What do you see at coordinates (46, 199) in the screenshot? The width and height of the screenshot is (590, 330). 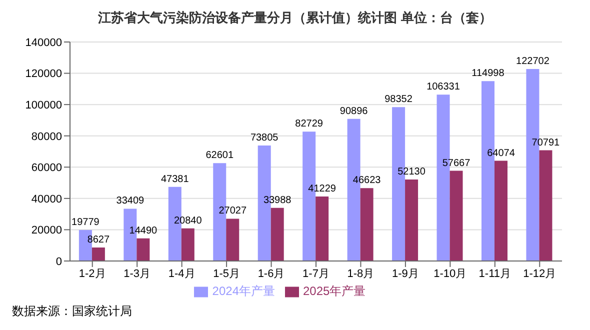 I see `y-tick-label: 40000` at bounding box center [46, 199].